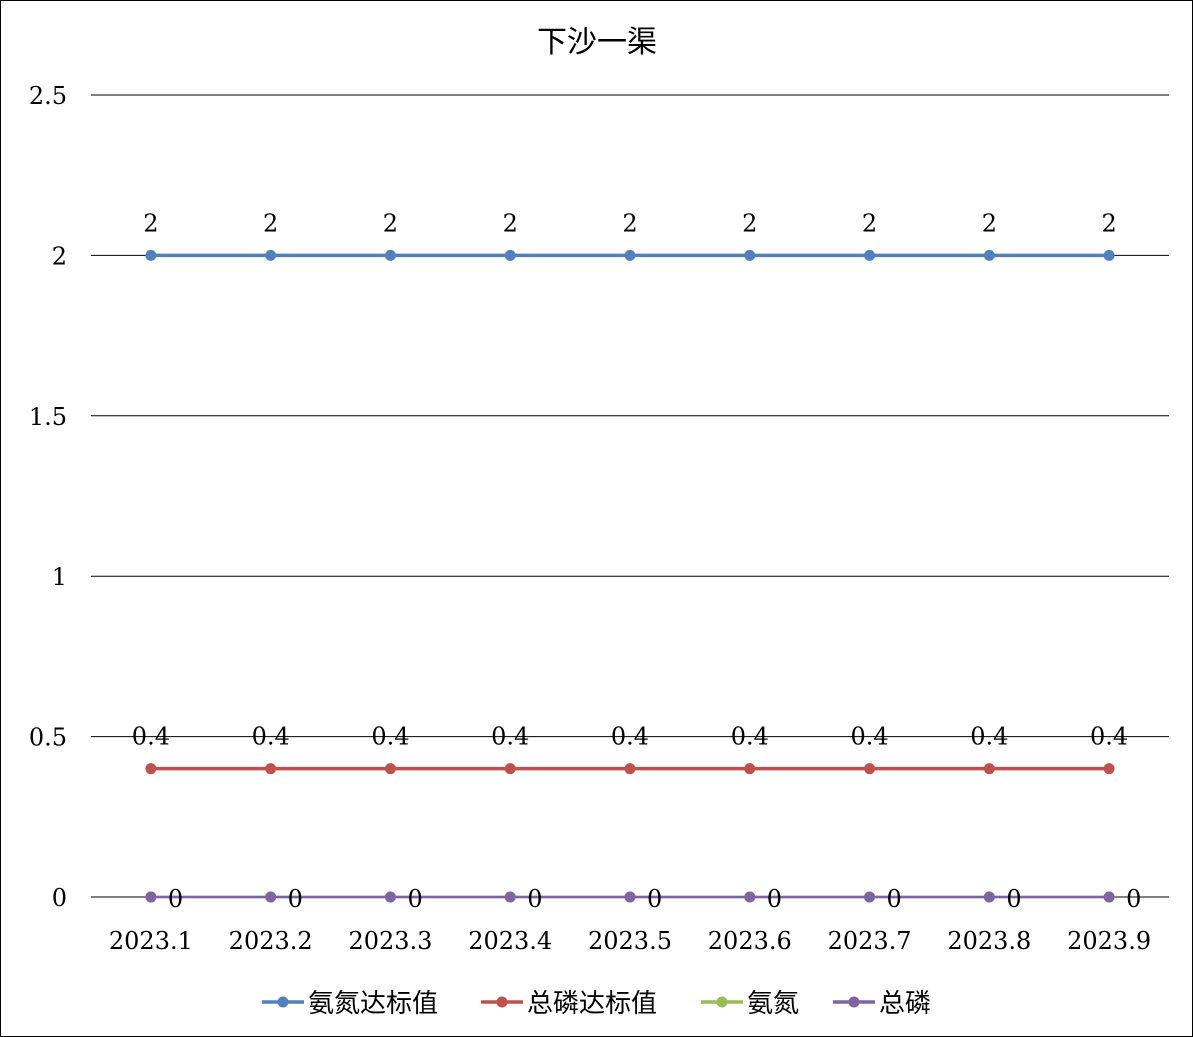 The width and height of the screenshot is (1193, 1037). Describe the element at coordinates (510, 941) in the screenshot. I see `x-tick-label: 2023.4` at that location.